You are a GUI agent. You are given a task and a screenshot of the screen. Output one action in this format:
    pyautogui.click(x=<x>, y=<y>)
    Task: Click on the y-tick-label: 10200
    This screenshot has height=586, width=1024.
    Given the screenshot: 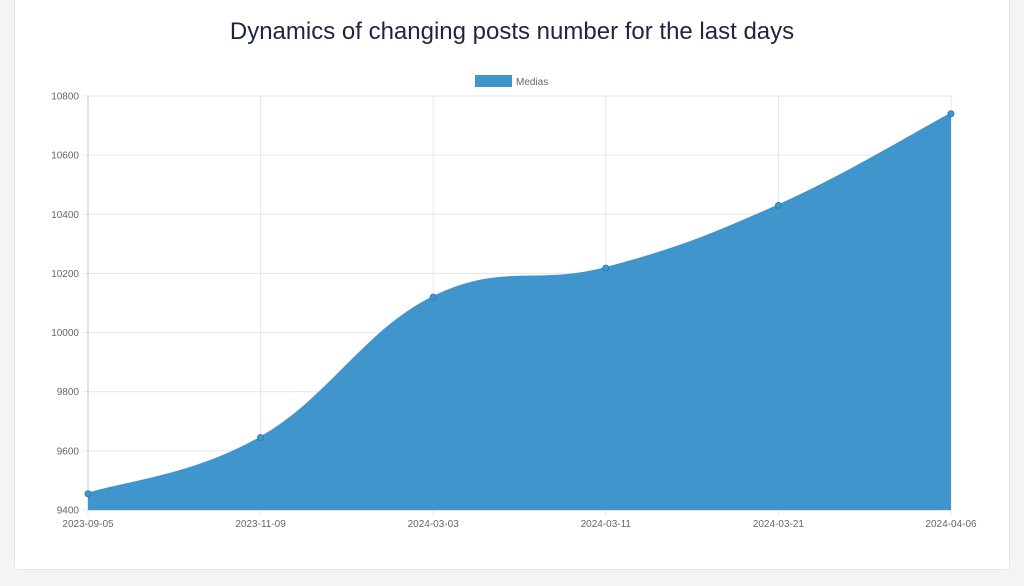 What is the action you would take?
    pyautogui.click(x=65, y=274)
    